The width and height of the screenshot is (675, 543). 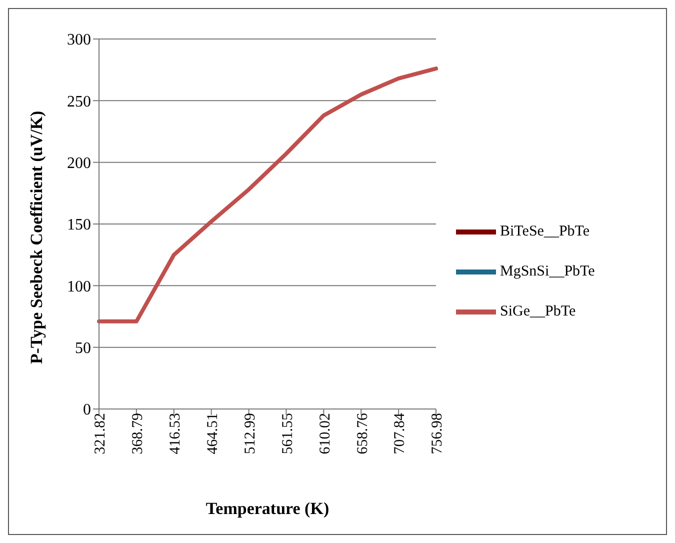 What do you see at coordinates (79, 287) in the screenshot?
I see `y-tick-label: 100` at bounding box center [79, 287].